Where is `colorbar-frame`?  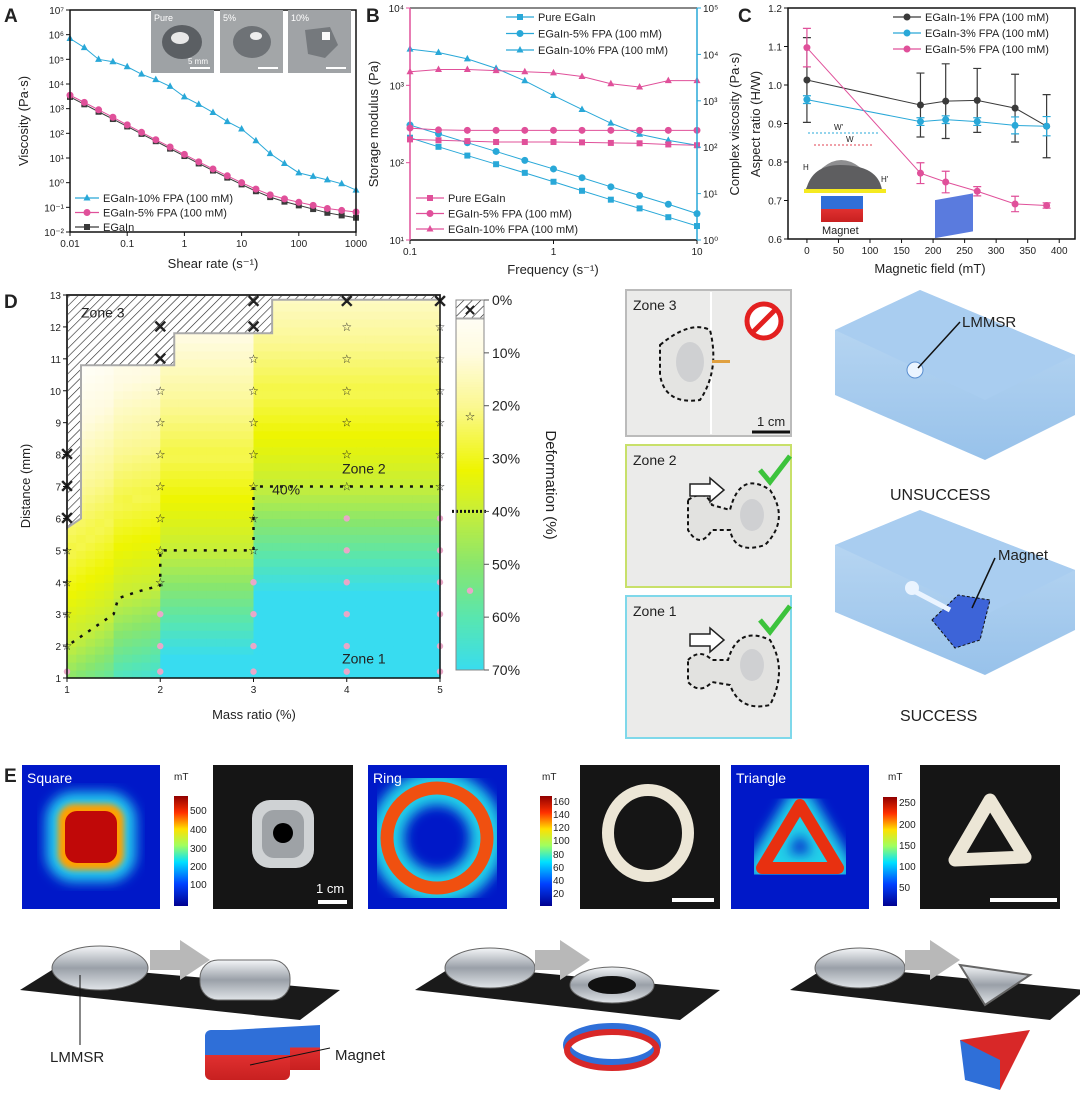 colorbar-frame is located at coordinates (470, 485).